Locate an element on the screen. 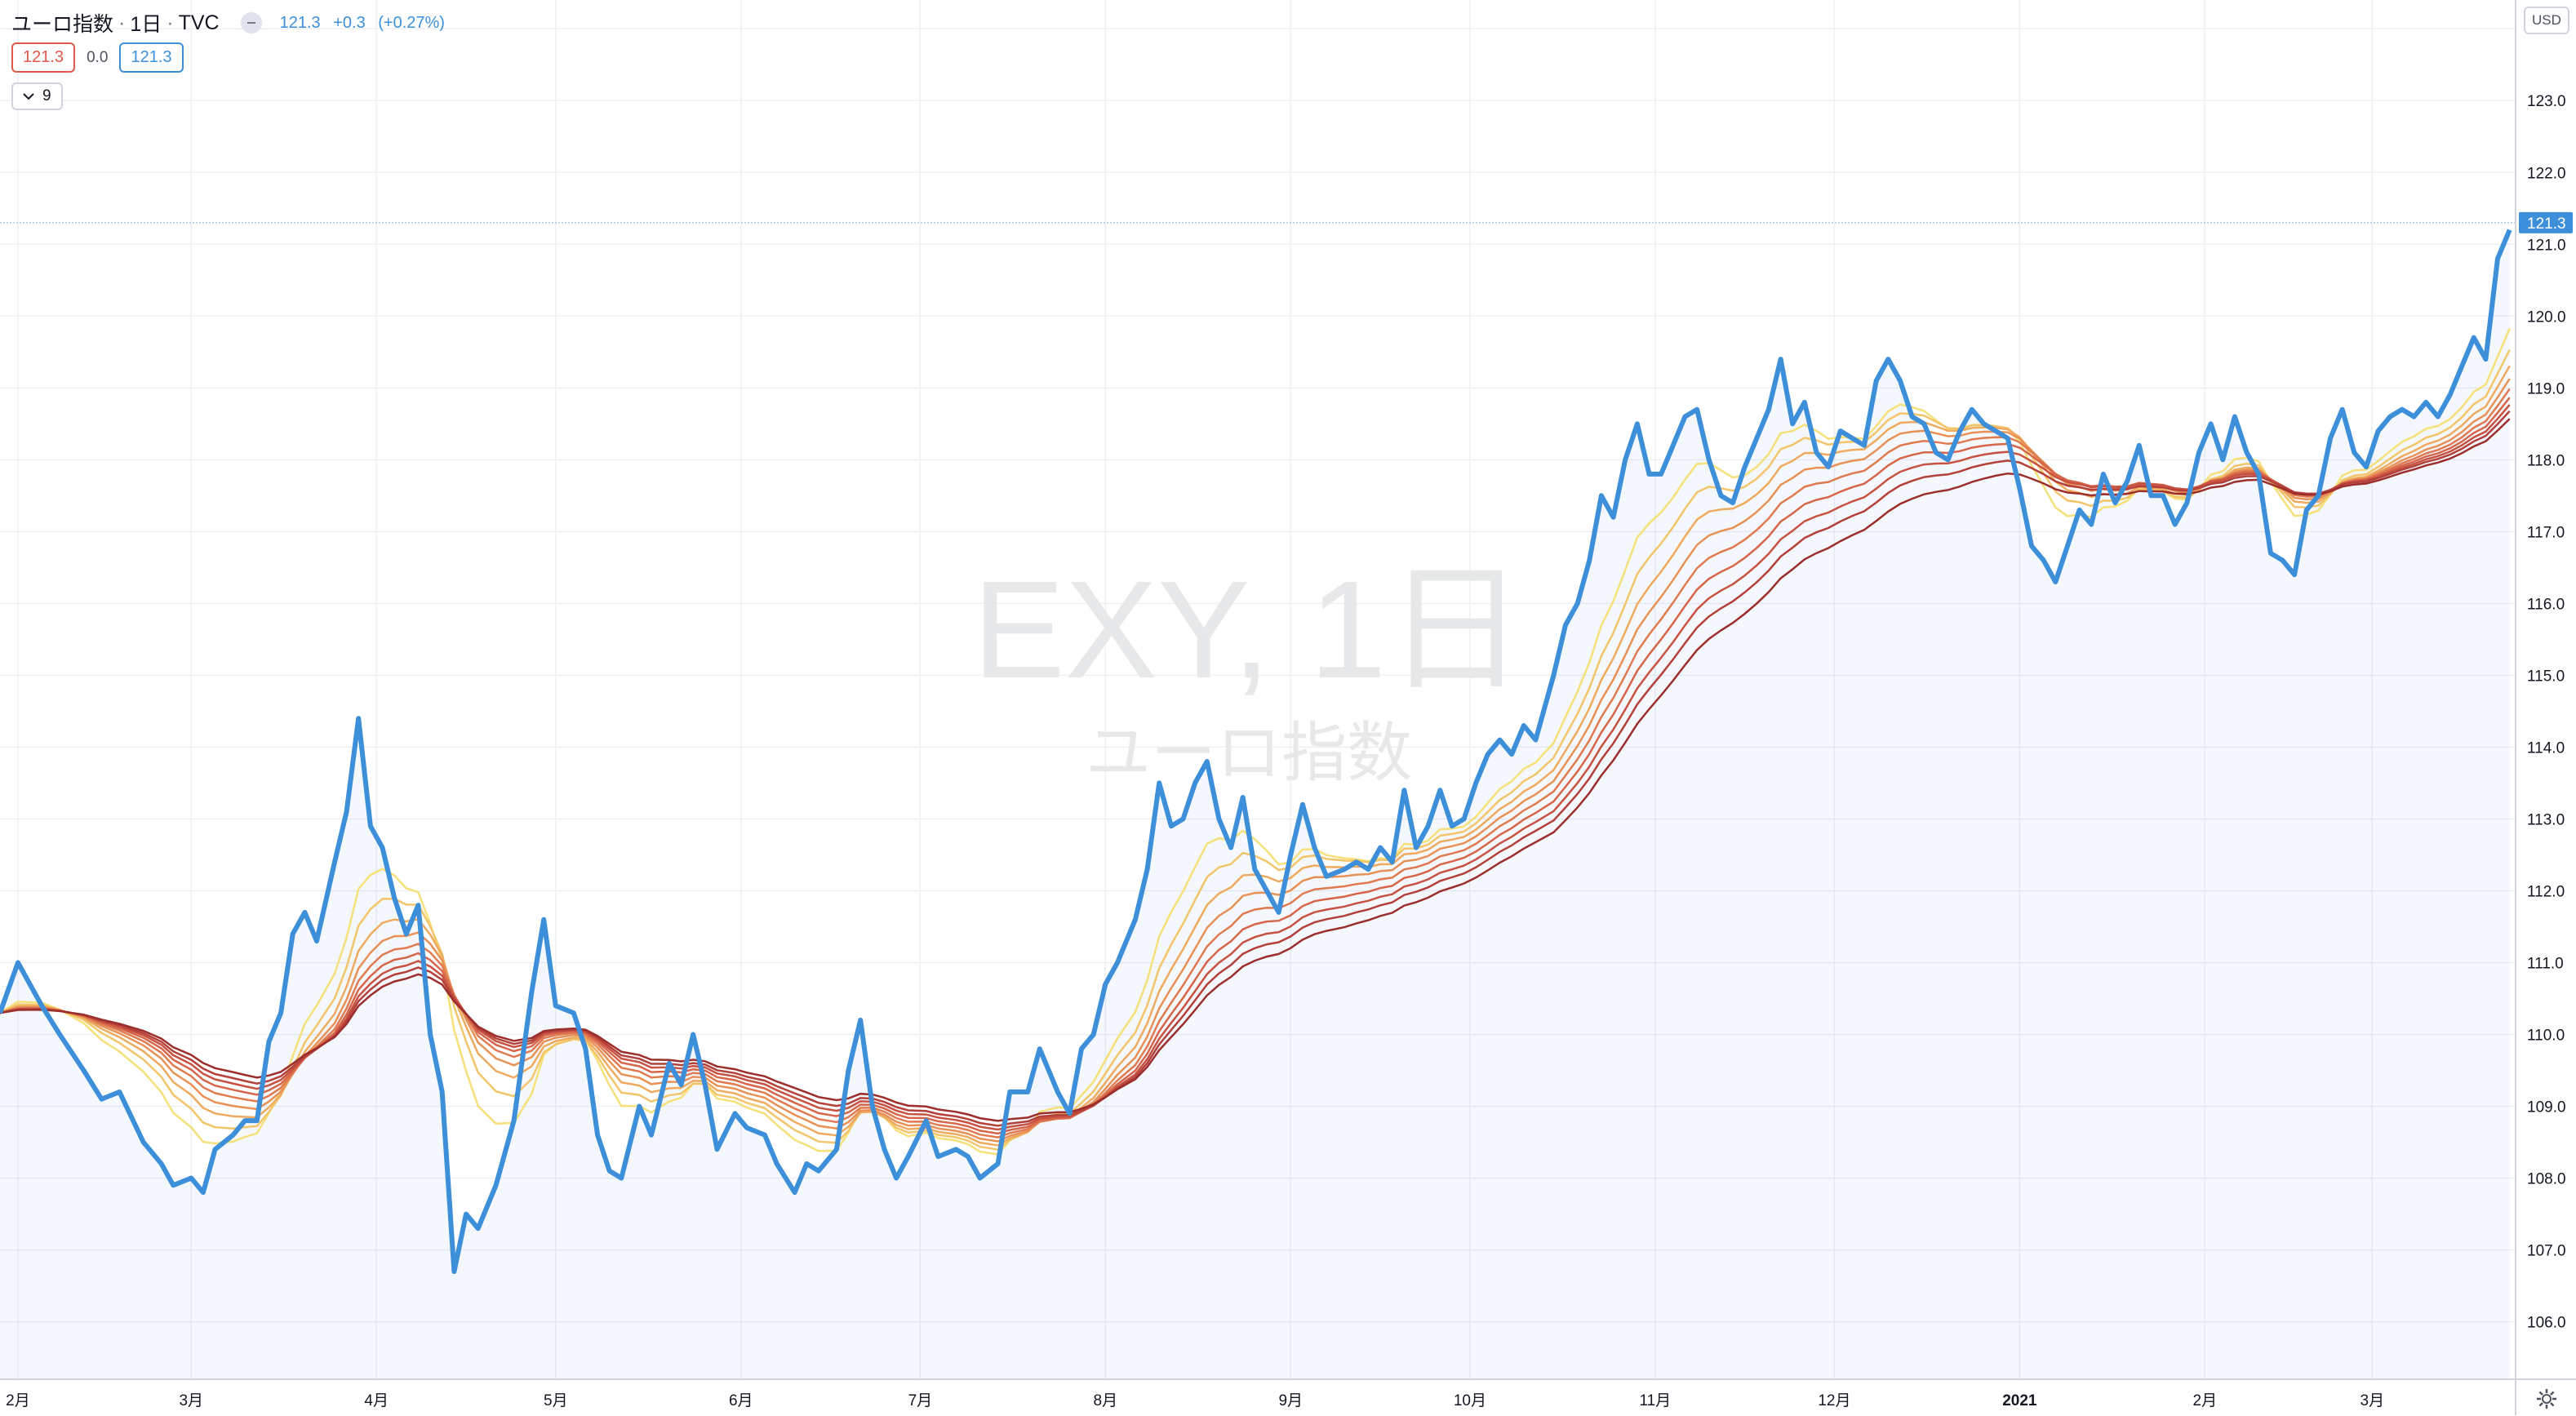 The image size is (2576, 1416). y-tick-label: 115.0 is located at coordinates (2546, 676).